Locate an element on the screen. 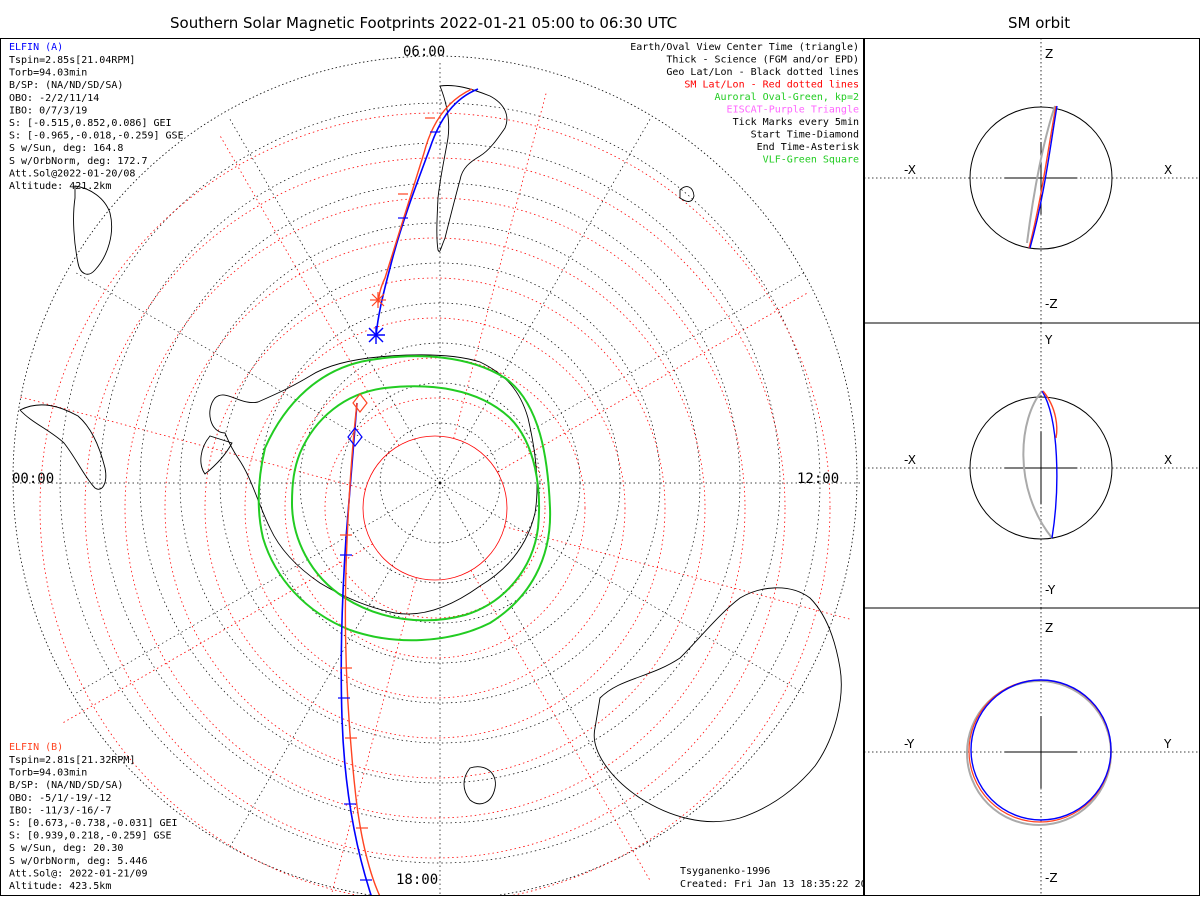  auroral-oval-outer is located at coordinates (404, 498).